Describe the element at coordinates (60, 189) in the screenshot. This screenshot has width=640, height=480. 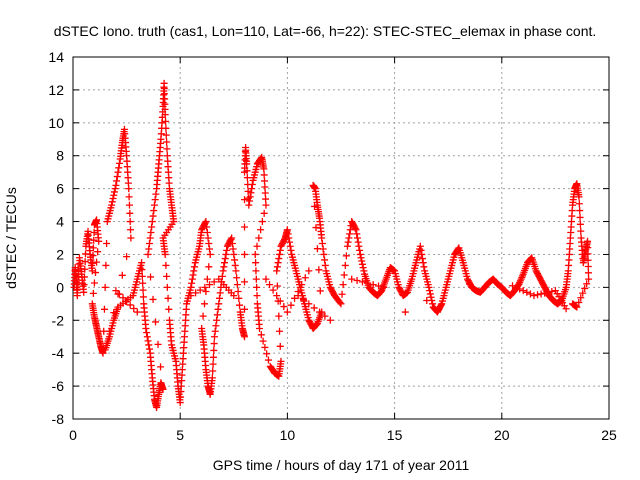
I see `y-tick-label: 6` at that location.